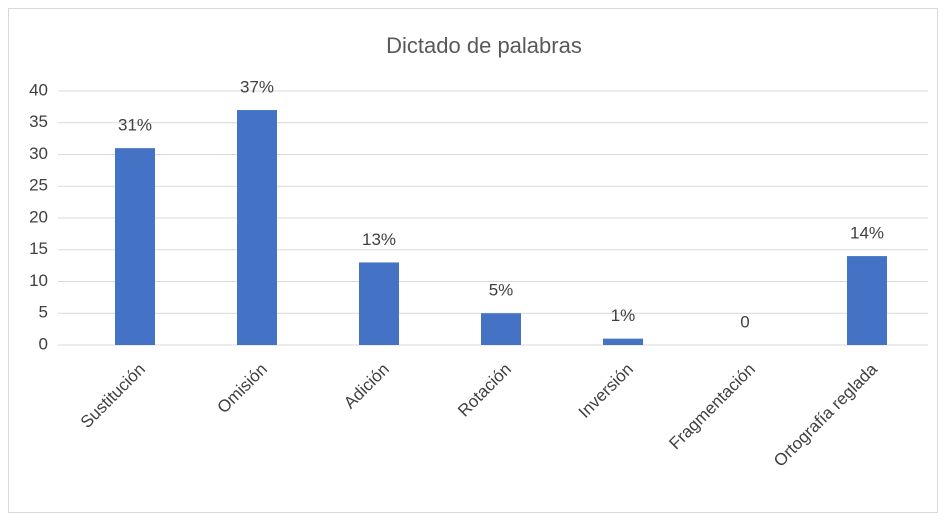  Describe the element at coordinates (38, 248) in the screenshot. I see `y-tick-label: 15` at that location.